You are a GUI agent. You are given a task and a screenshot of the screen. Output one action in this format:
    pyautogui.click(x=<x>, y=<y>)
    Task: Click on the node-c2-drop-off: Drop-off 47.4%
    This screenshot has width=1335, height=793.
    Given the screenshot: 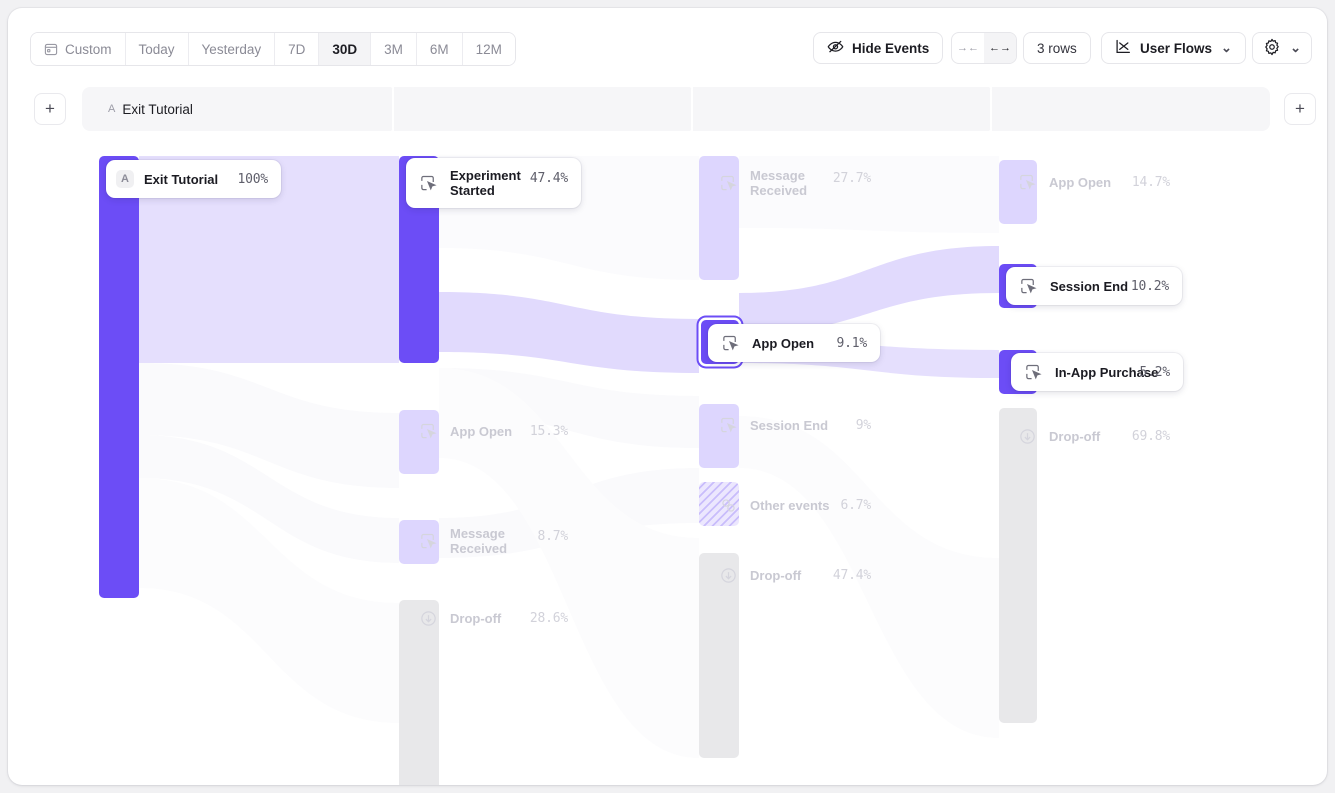 What is the action you would take?
    pyautogui.click(x=795, y=575)
    